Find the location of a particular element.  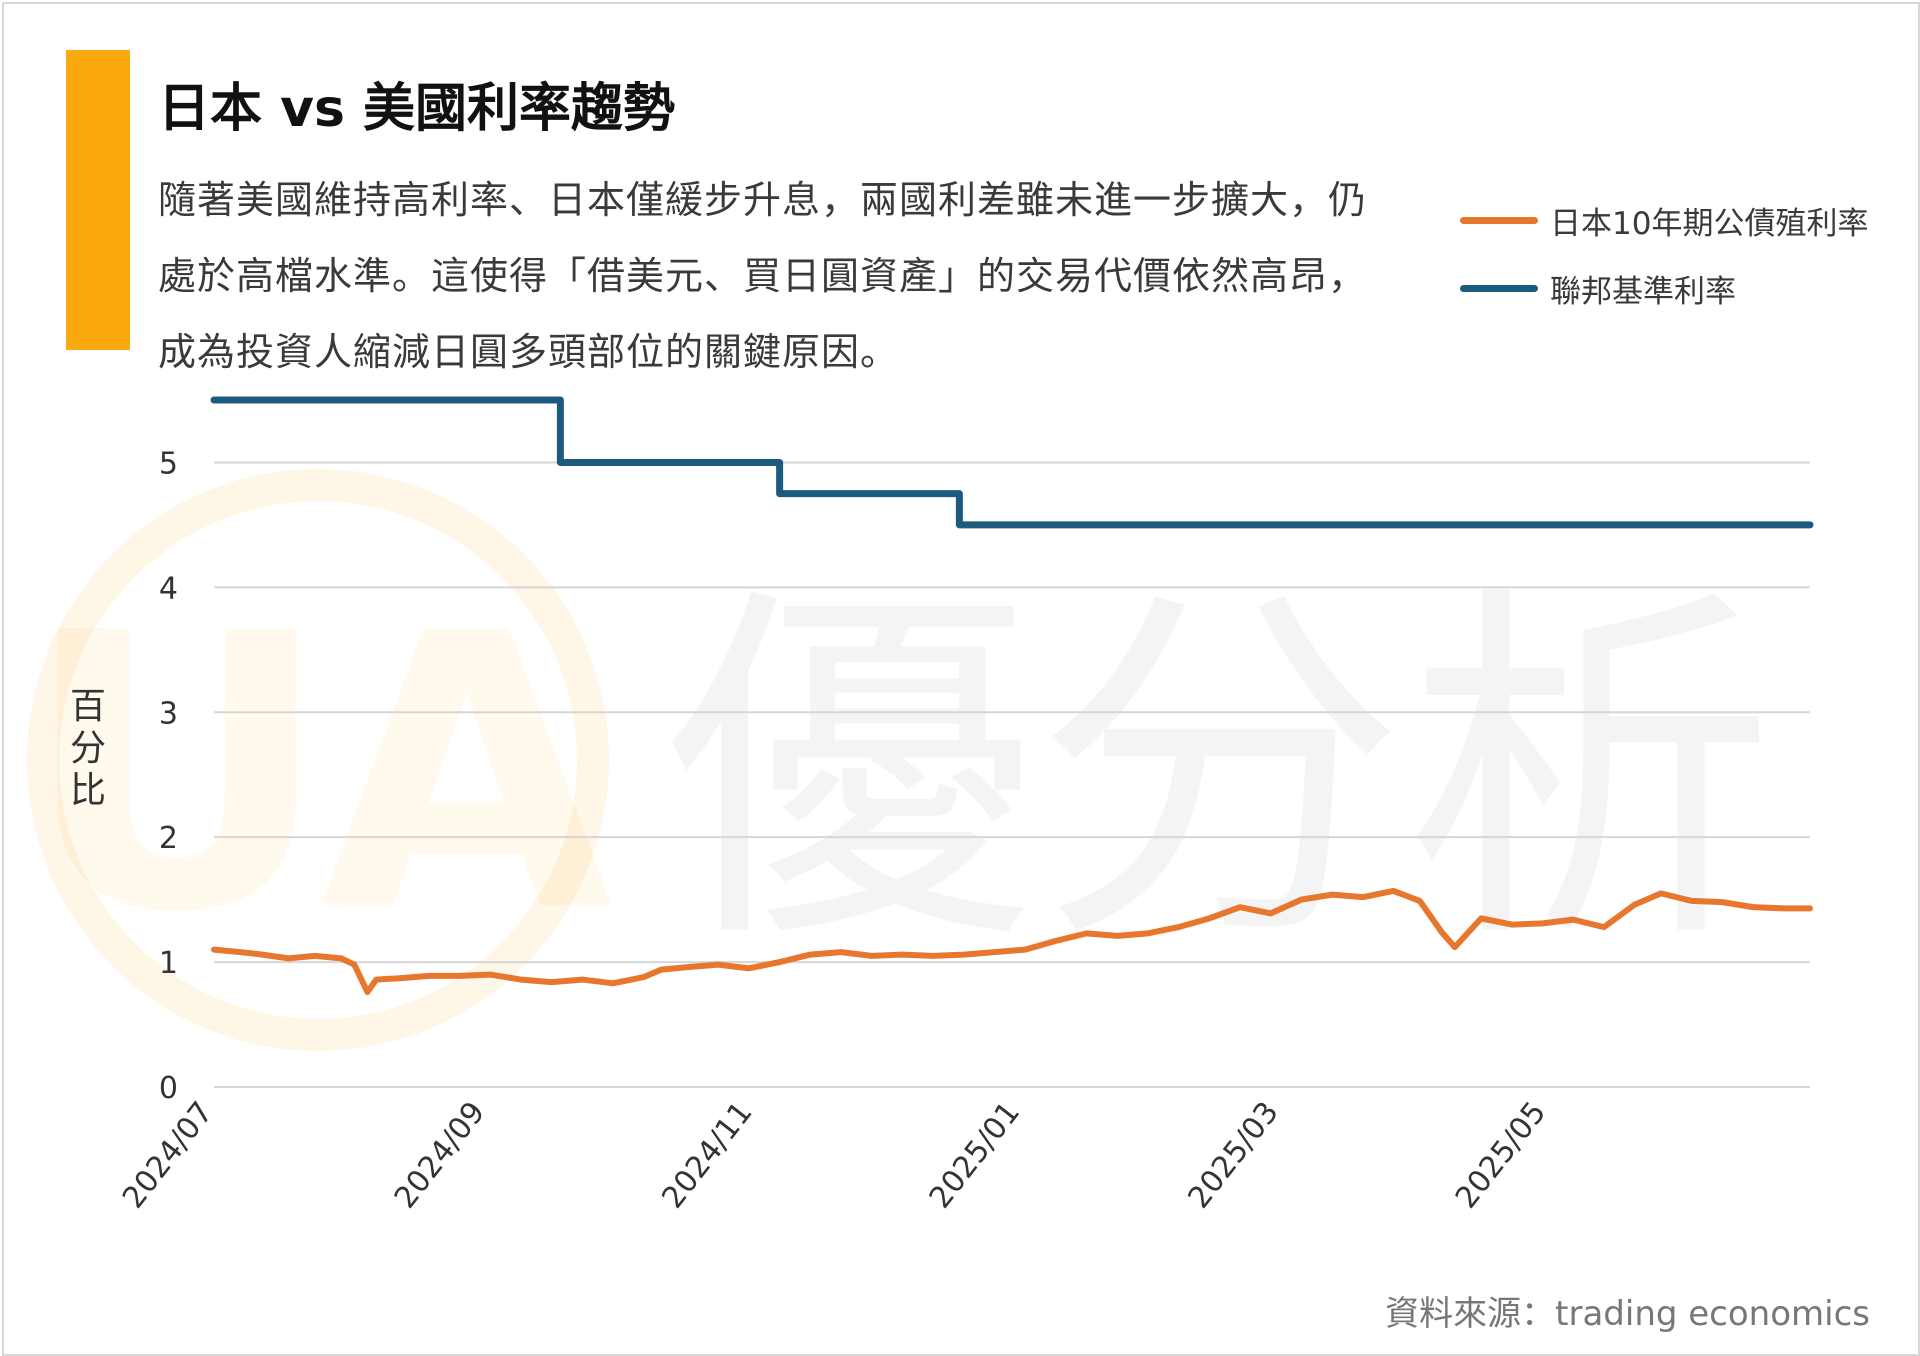

legend-item-fed-rate: 聯邦基準利率 is located at coordinates (1598, 289).